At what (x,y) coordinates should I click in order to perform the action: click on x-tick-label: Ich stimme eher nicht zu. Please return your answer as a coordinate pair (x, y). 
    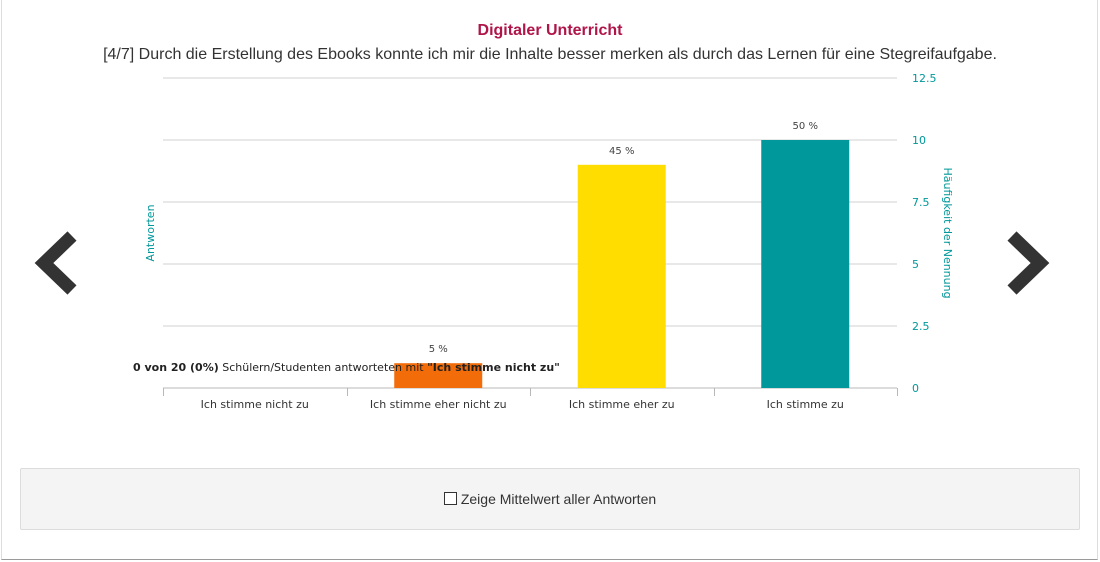
    Looking at the image, I should click on (438, 404).